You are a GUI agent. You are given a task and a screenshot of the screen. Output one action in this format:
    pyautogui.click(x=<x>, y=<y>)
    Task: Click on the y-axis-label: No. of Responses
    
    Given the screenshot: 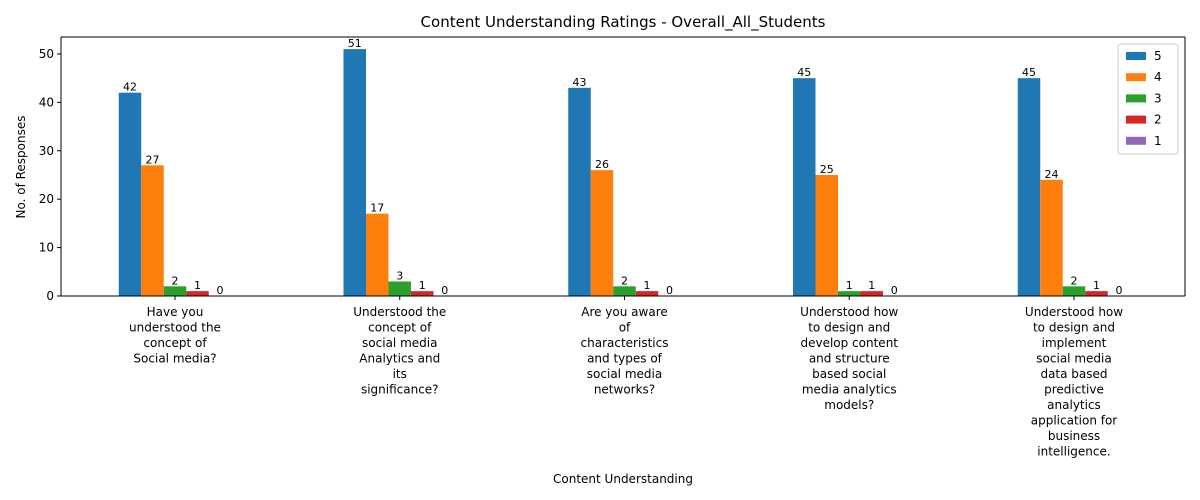 What is the action you would take?
    pyautogui.click(x=21, y=166)
    